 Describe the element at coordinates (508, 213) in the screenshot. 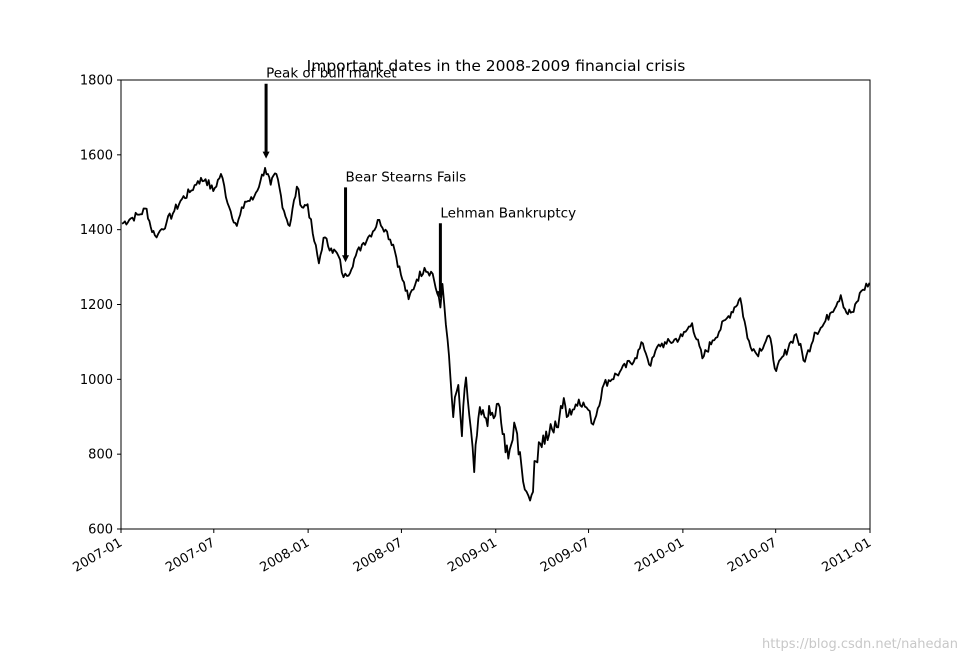

I see `annotation-label: Lehman Bankruptcy` at that location.